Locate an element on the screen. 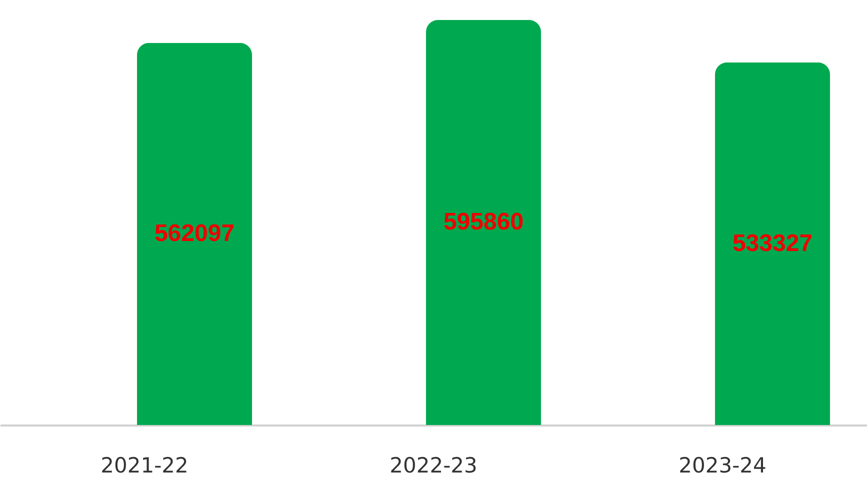 This screenshot has width=867, height=485. x-tick-label: 2022-23 is located at coordinates (434, 466).